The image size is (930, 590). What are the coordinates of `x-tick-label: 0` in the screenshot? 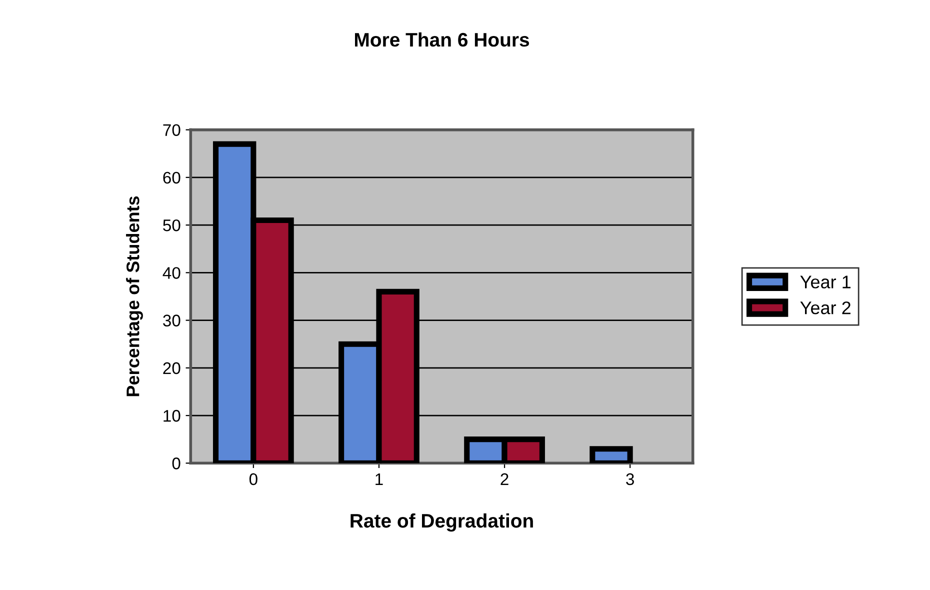 It's located at (253, 479).